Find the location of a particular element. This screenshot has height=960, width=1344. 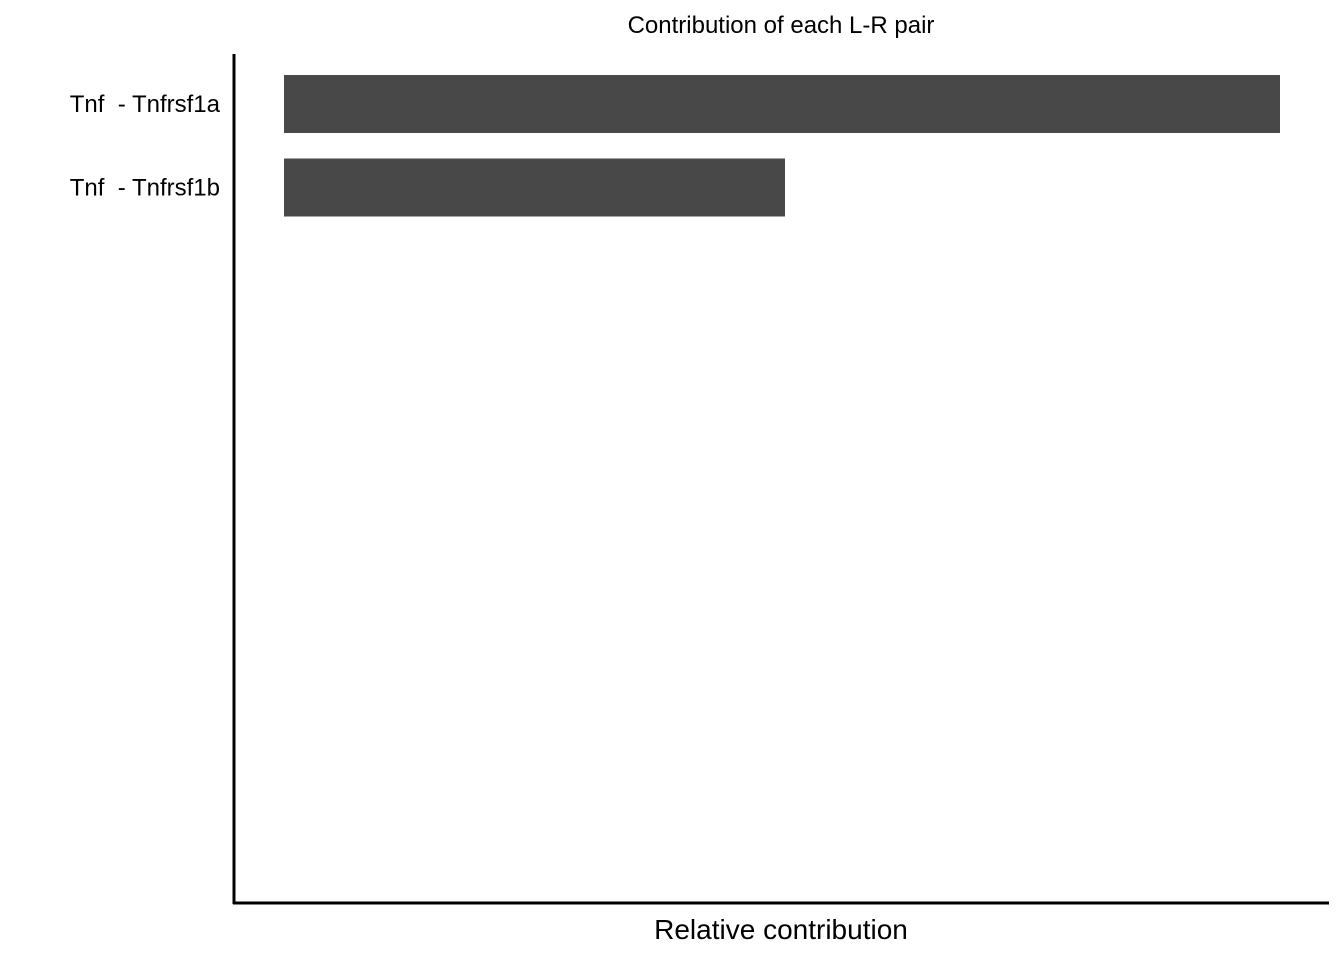

y-tick-label-2: Tnf - Tnfrsf1b is located at coordinates (145, 188).